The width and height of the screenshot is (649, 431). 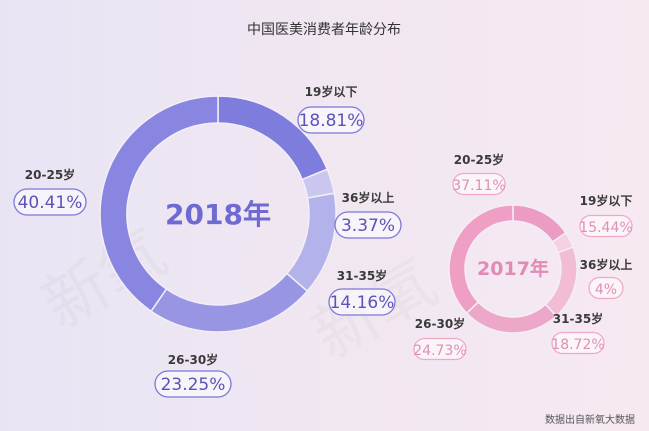 I want to click on label-2018-value-0-pill, so click(x=331, y=120).